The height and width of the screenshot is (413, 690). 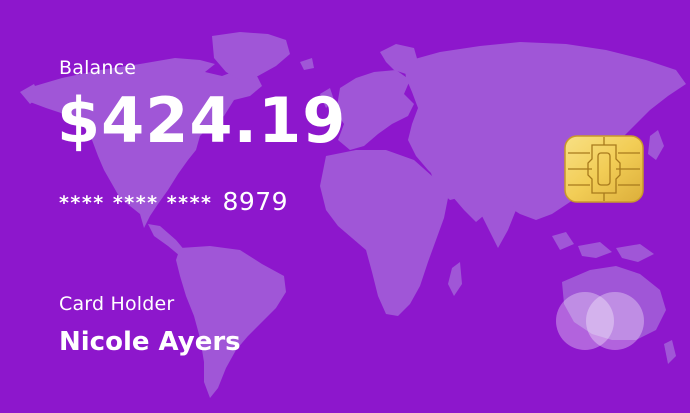 I want to click on balance-label: Balance, so click(x=98, y=68).